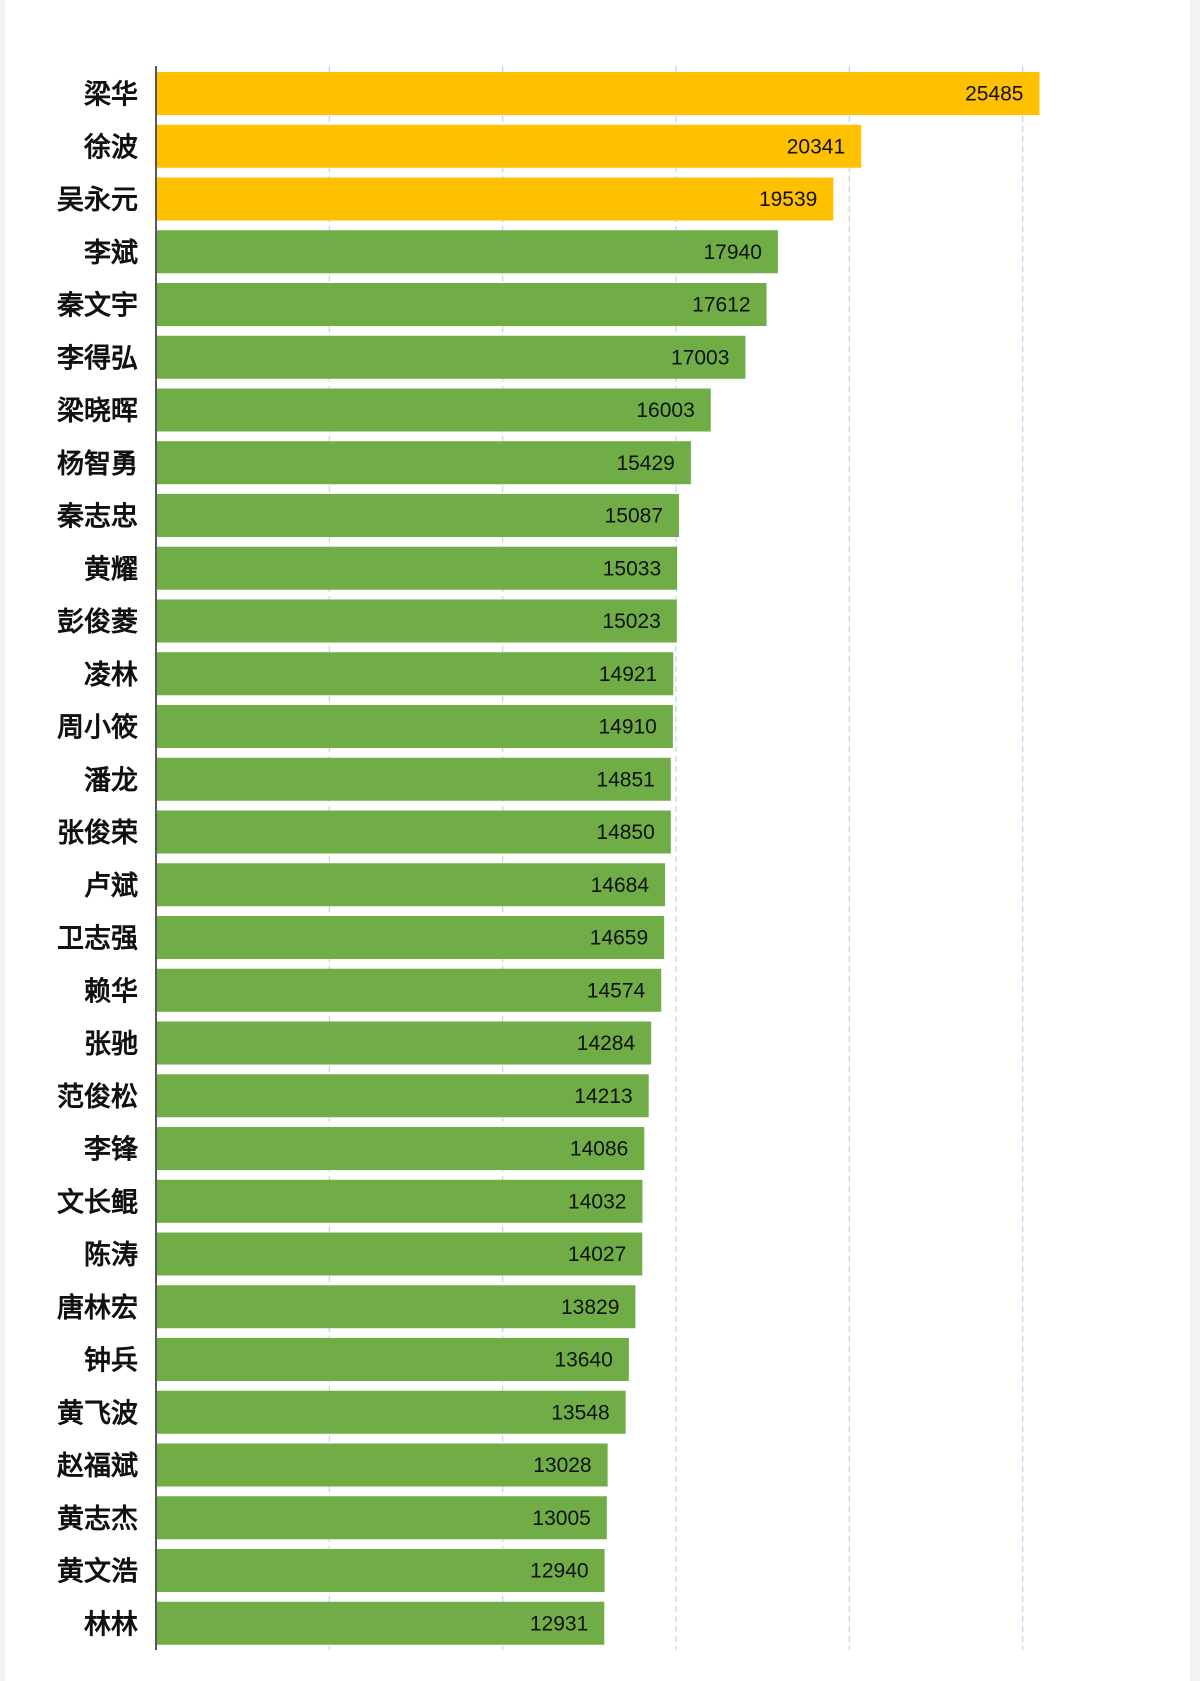 The image size is (1200, 1681). Describe the element at coordinates (597, 1254) in the screenshot. I see `data-label: 14027` at that location.